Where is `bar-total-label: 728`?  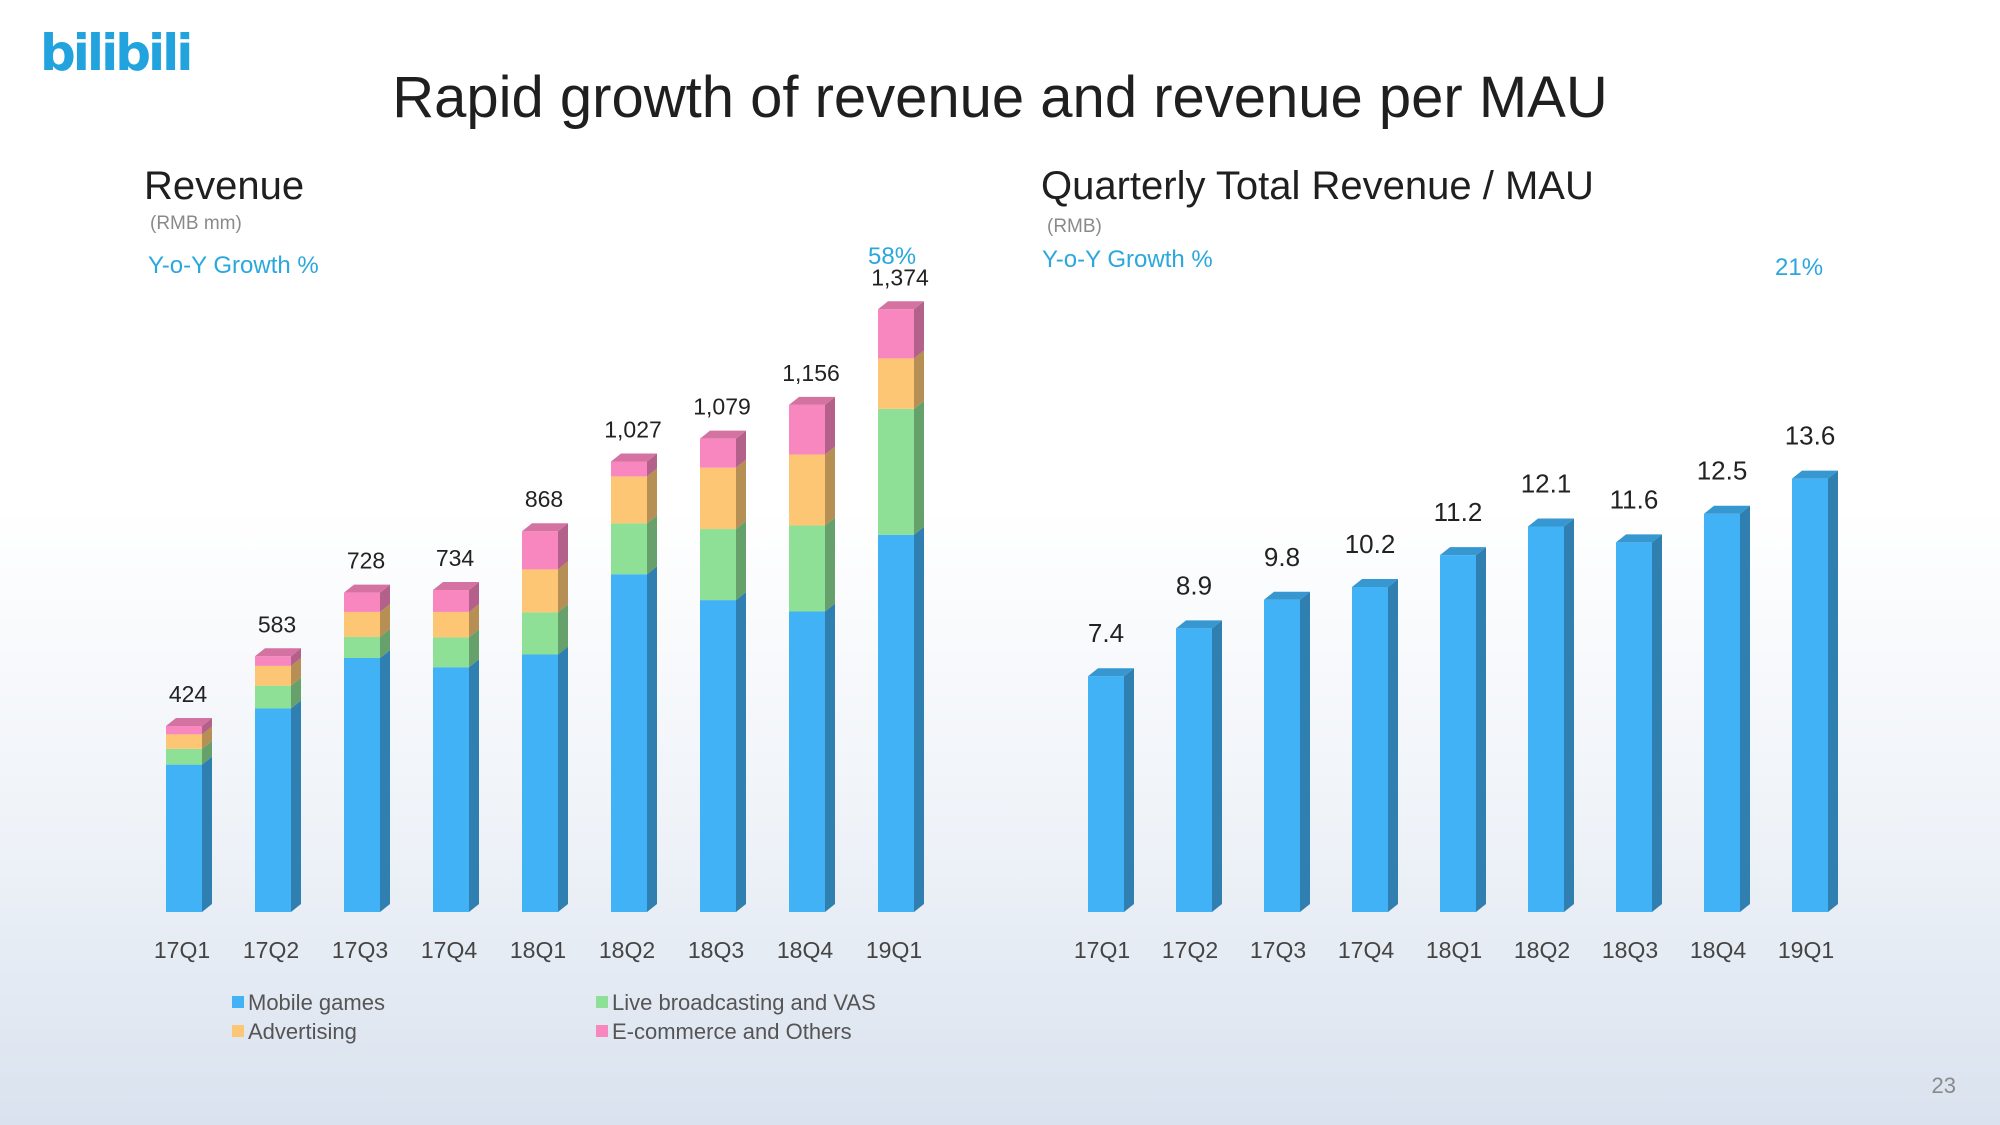
bar-total-label: 728 is located at coordinates (366, 561).